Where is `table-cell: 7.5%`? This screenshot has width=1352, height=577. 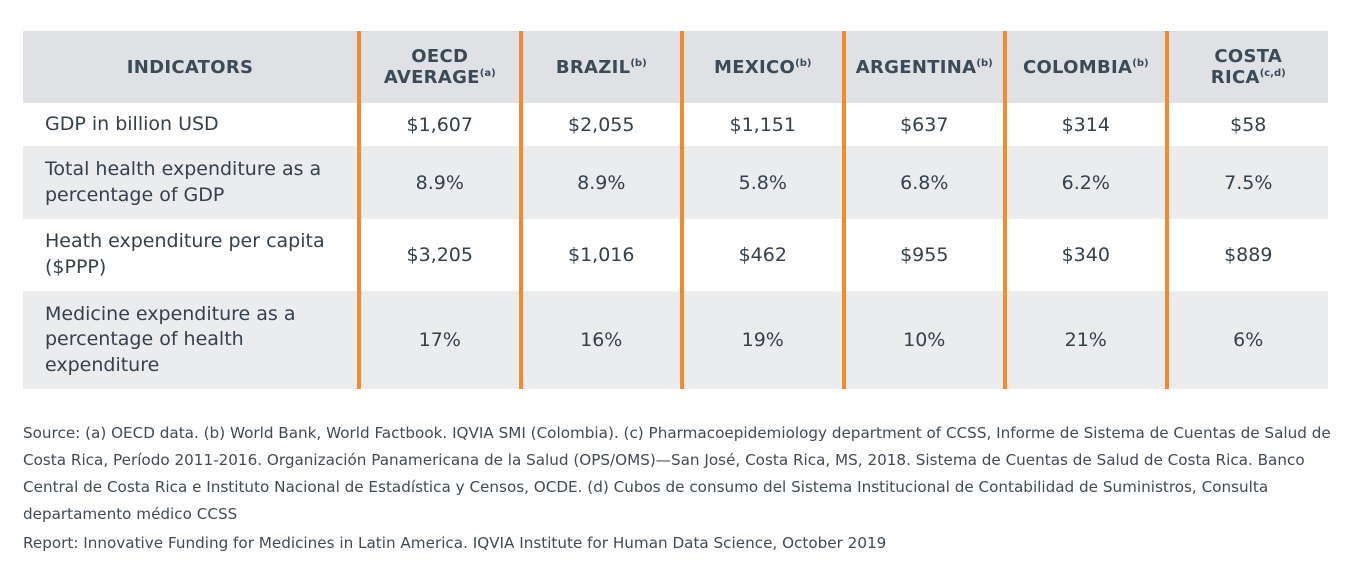
table-cell: 7.5% is located at coordinates (1246, 182).